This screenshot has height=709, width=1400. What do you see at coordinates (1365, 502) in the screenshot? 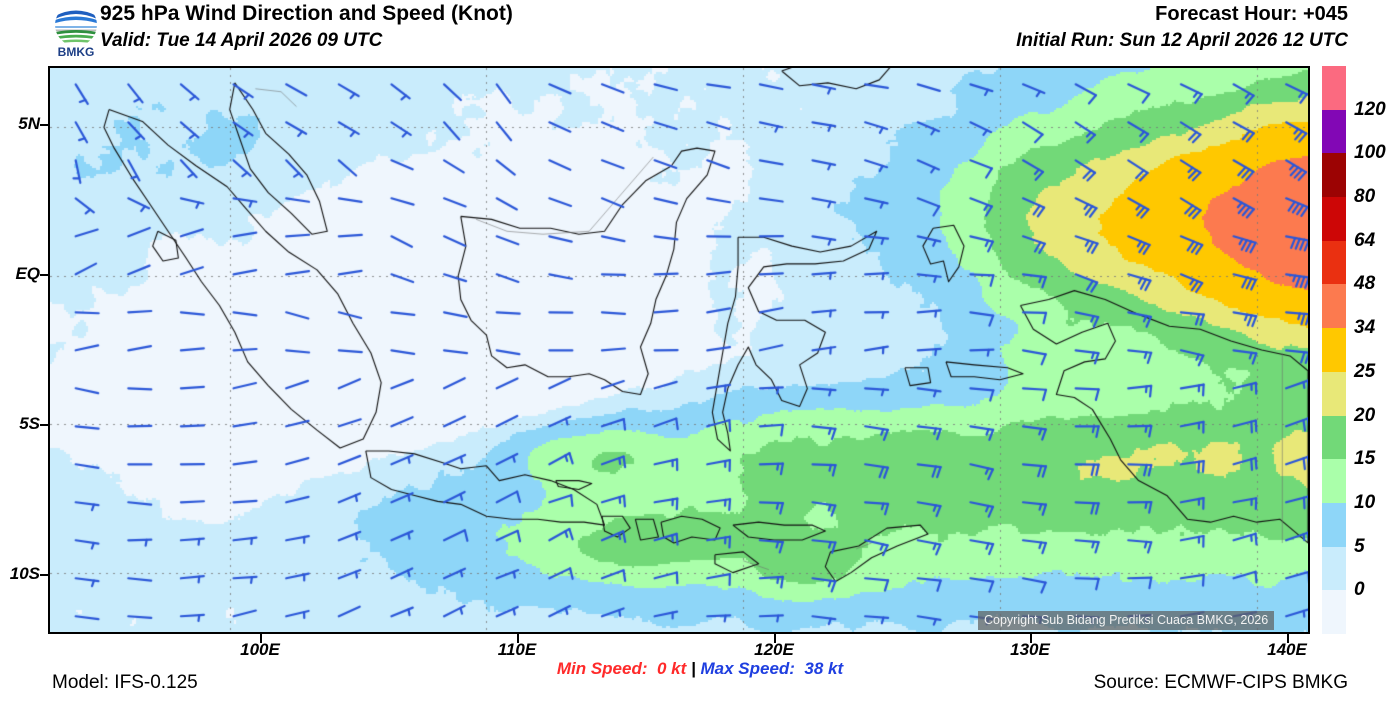
I see `colorbar-tick-10: 10` at bounding box center [1365, 502].